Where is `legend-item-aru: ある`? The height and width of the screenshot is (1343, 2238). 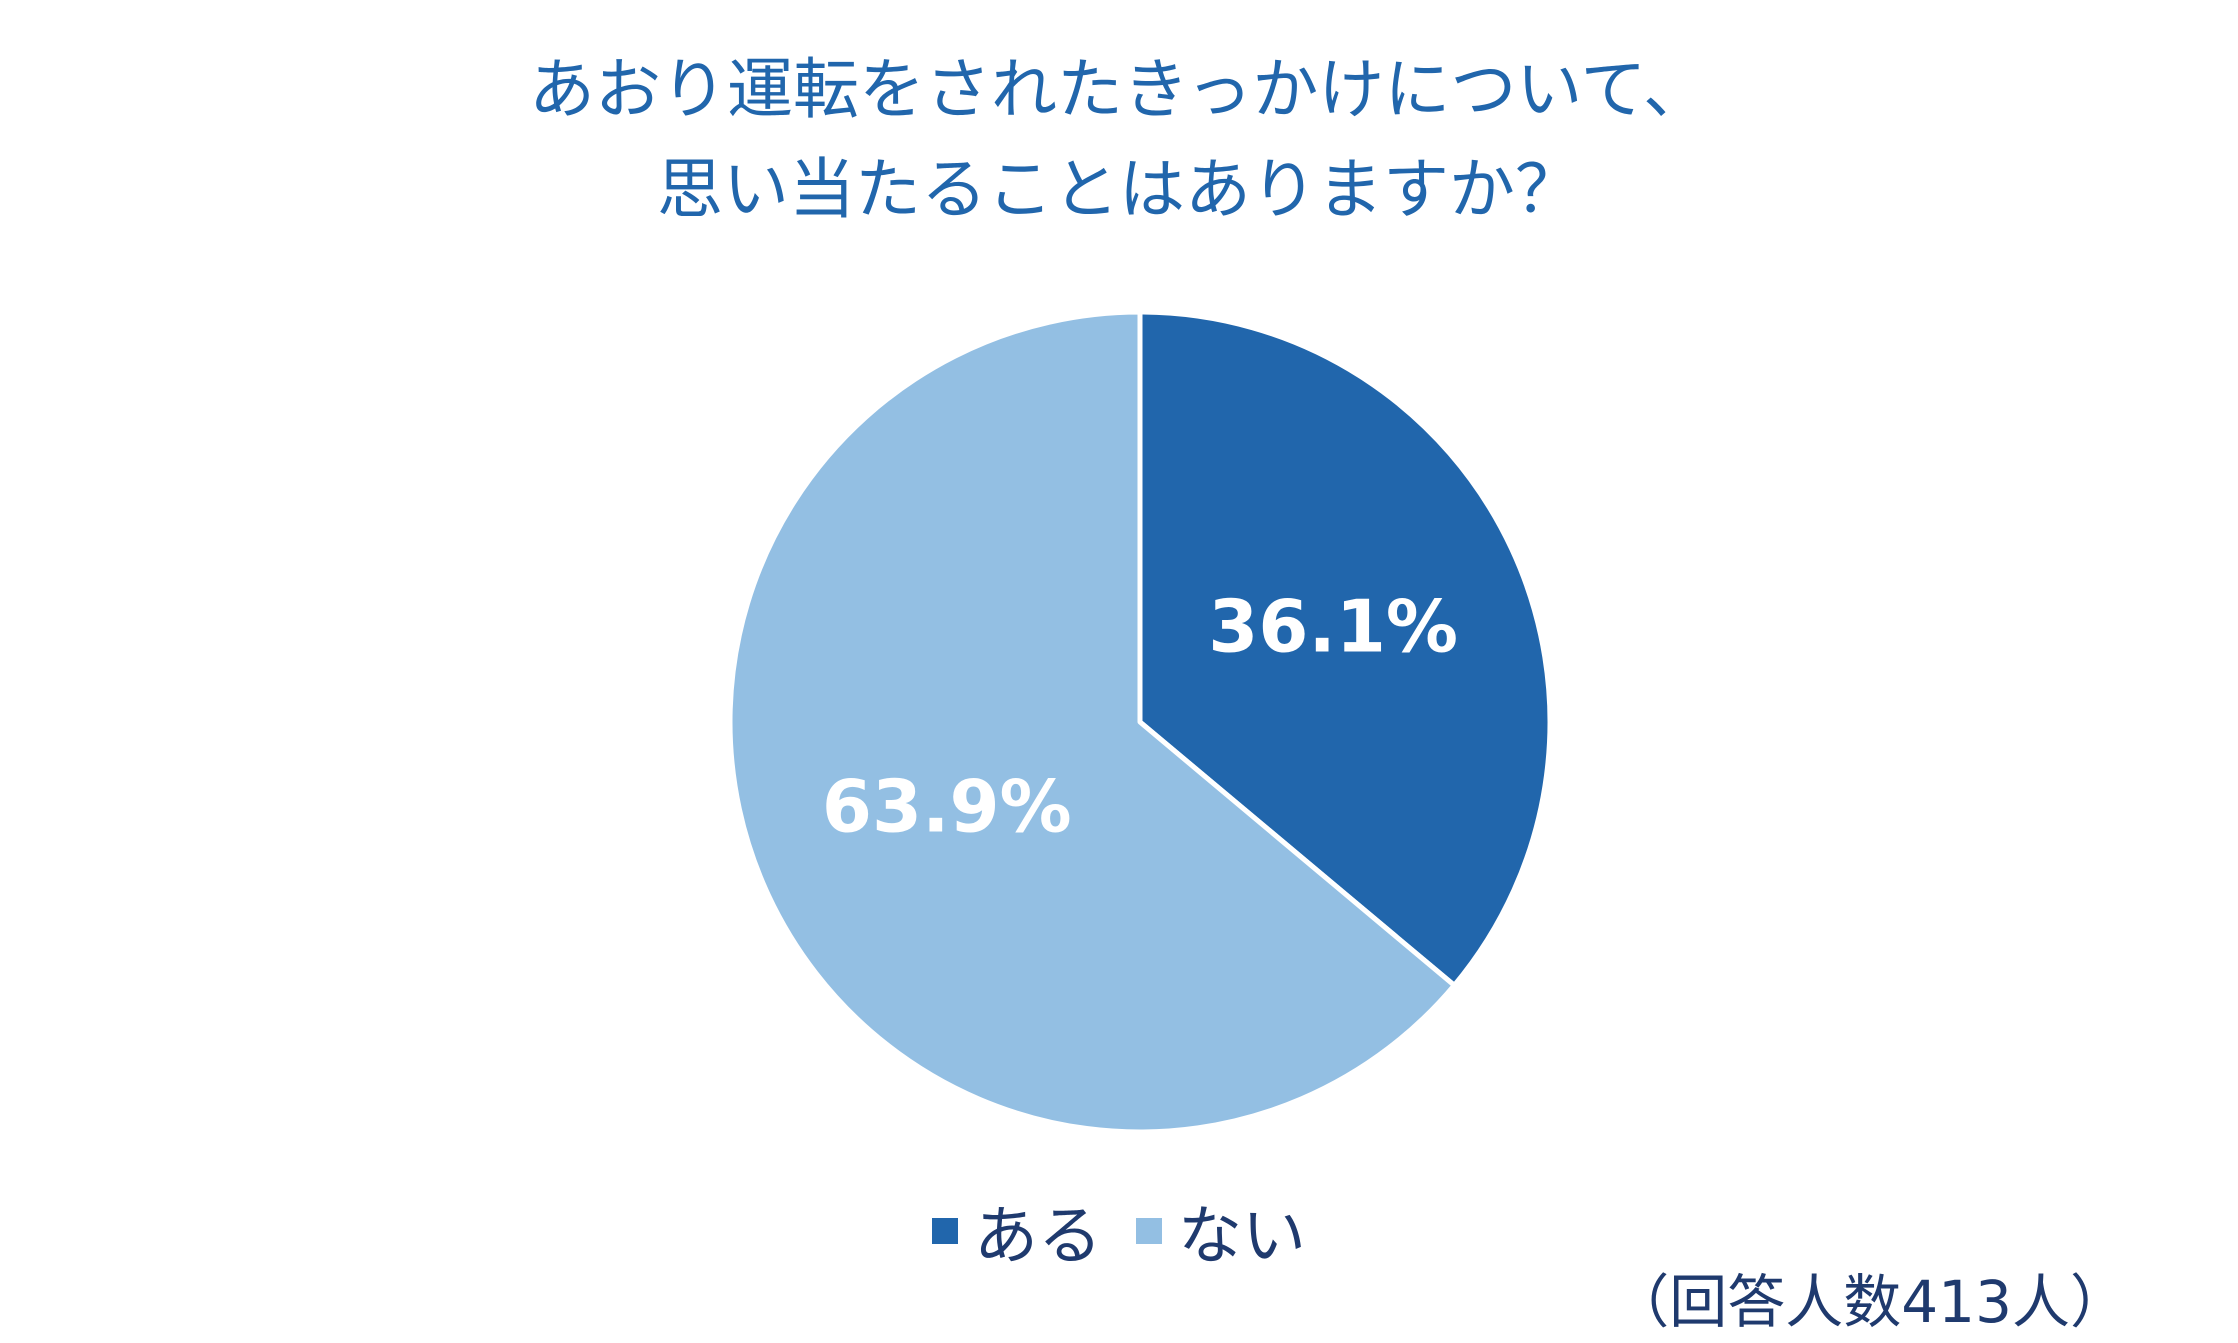
legend-item-aru: ある is located at coordinates (1017, 1231).